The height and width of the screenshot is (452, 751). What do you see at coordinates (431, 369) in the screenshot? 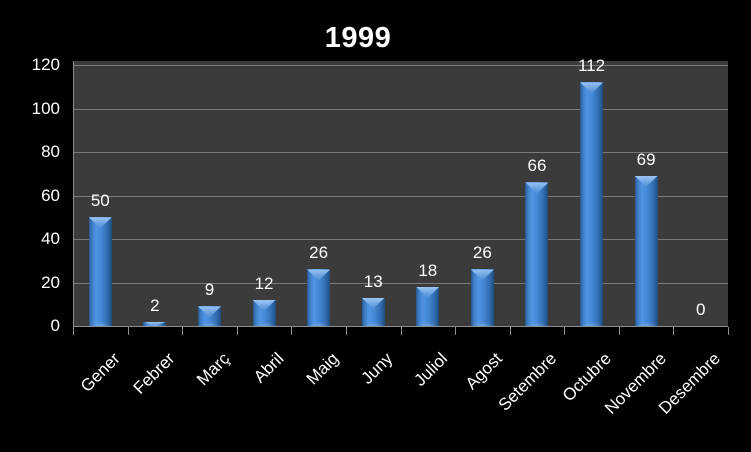
I see `category-label-juliol: Juliol` at bounding box center [431, 369].